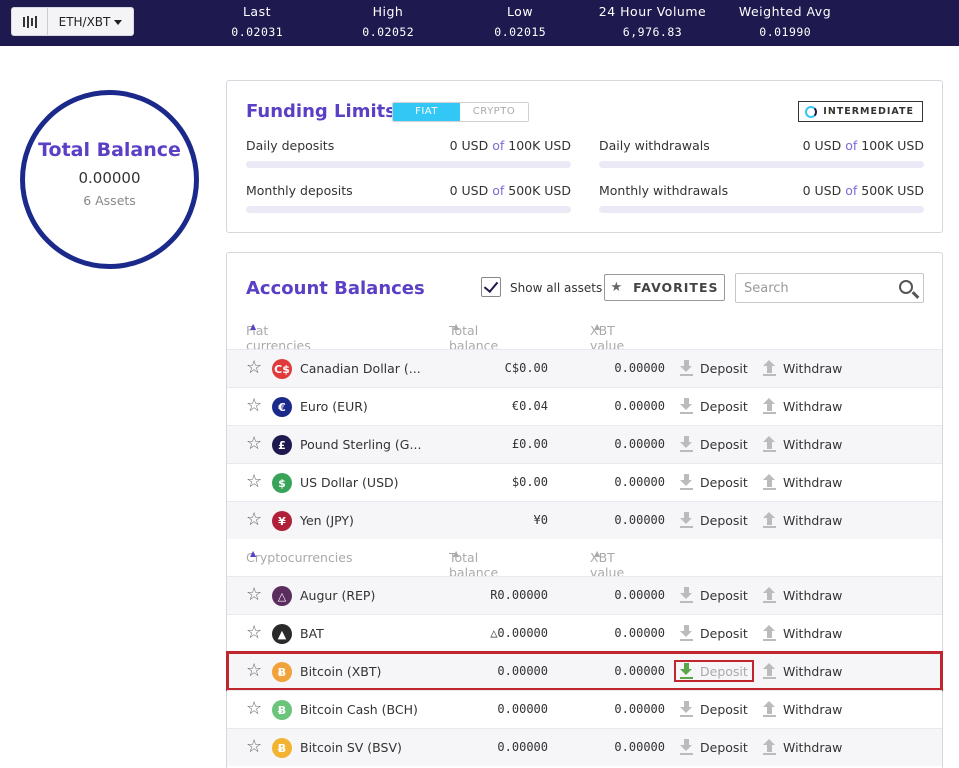  Describe the element at coordinates (664, 287) in the screenshot. I see `favorites-button: ★ FAVORITES` at that location.